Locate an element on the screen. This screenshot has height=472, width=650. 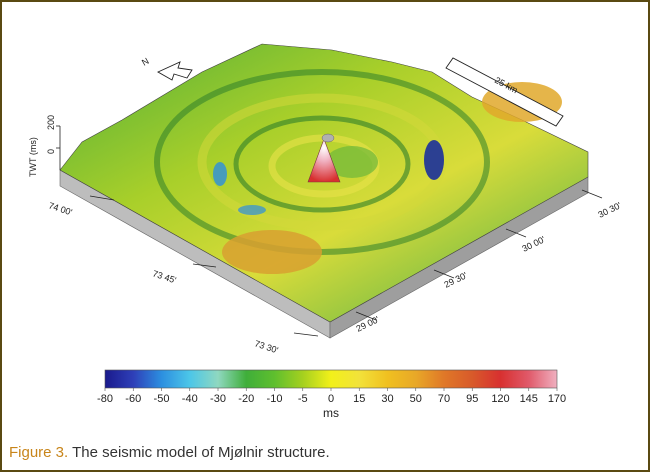
colorbar-tick-label: 70 is located at coordinates (444, 399).